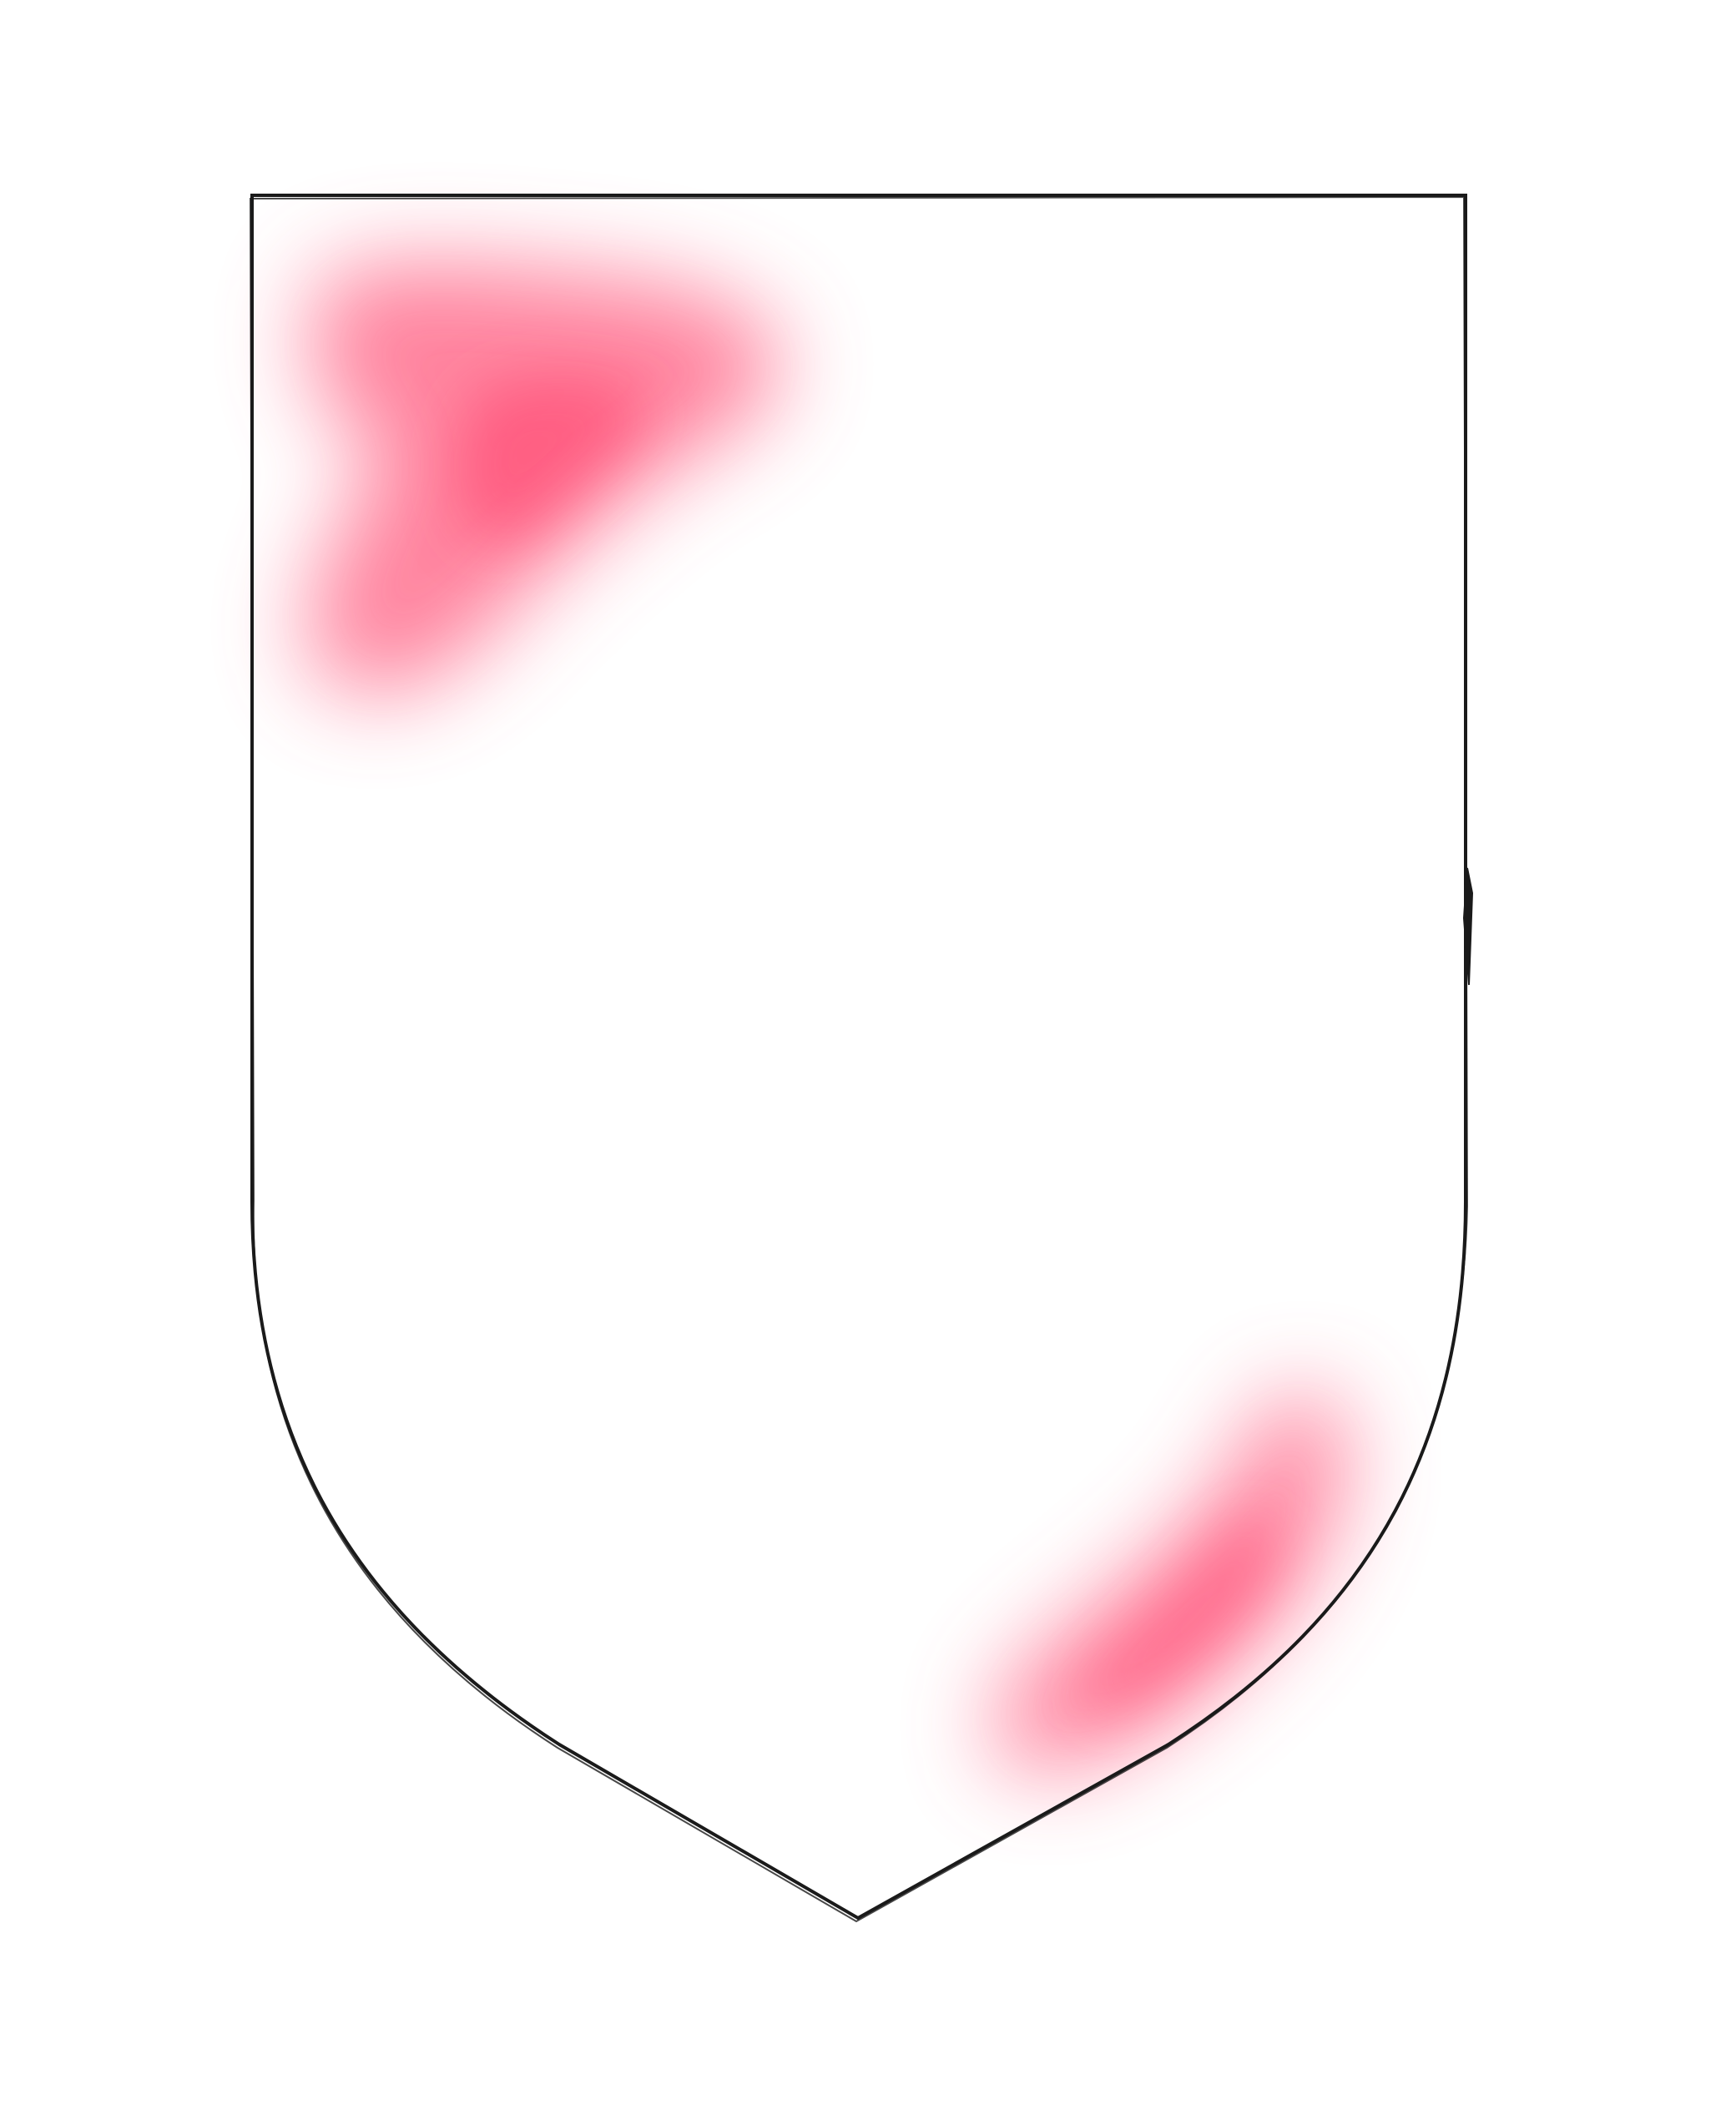 The width and height of the screenshot is (1736, 2110). What do you see at coordinates (1468, 926) in the screenshot?
I see `shield-edge-mark` at bounding box center [1468, 926].